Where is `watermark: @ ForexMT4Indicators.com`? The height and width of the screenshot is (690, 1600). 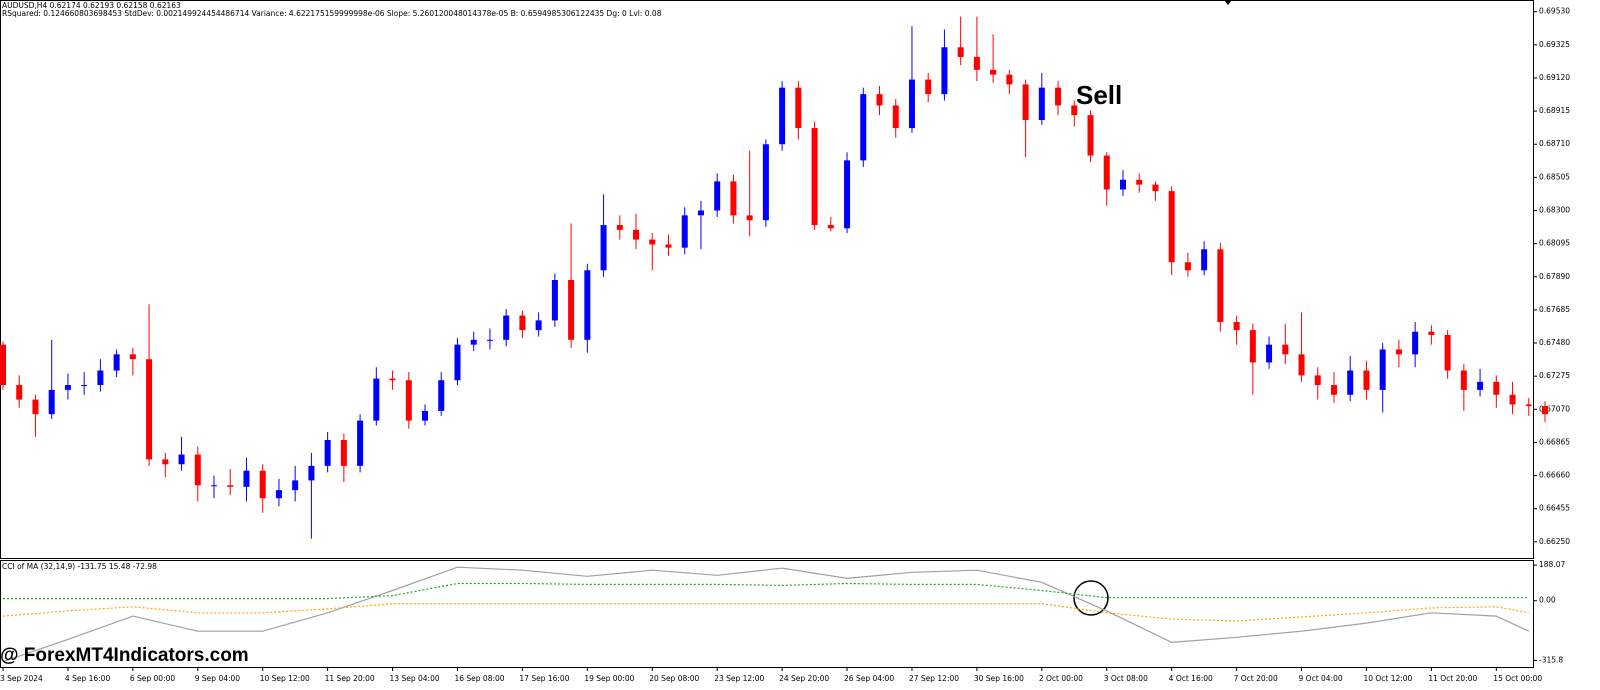
watermark: @ ForexMT4Indicators.com is located at coordinates (124, 655).